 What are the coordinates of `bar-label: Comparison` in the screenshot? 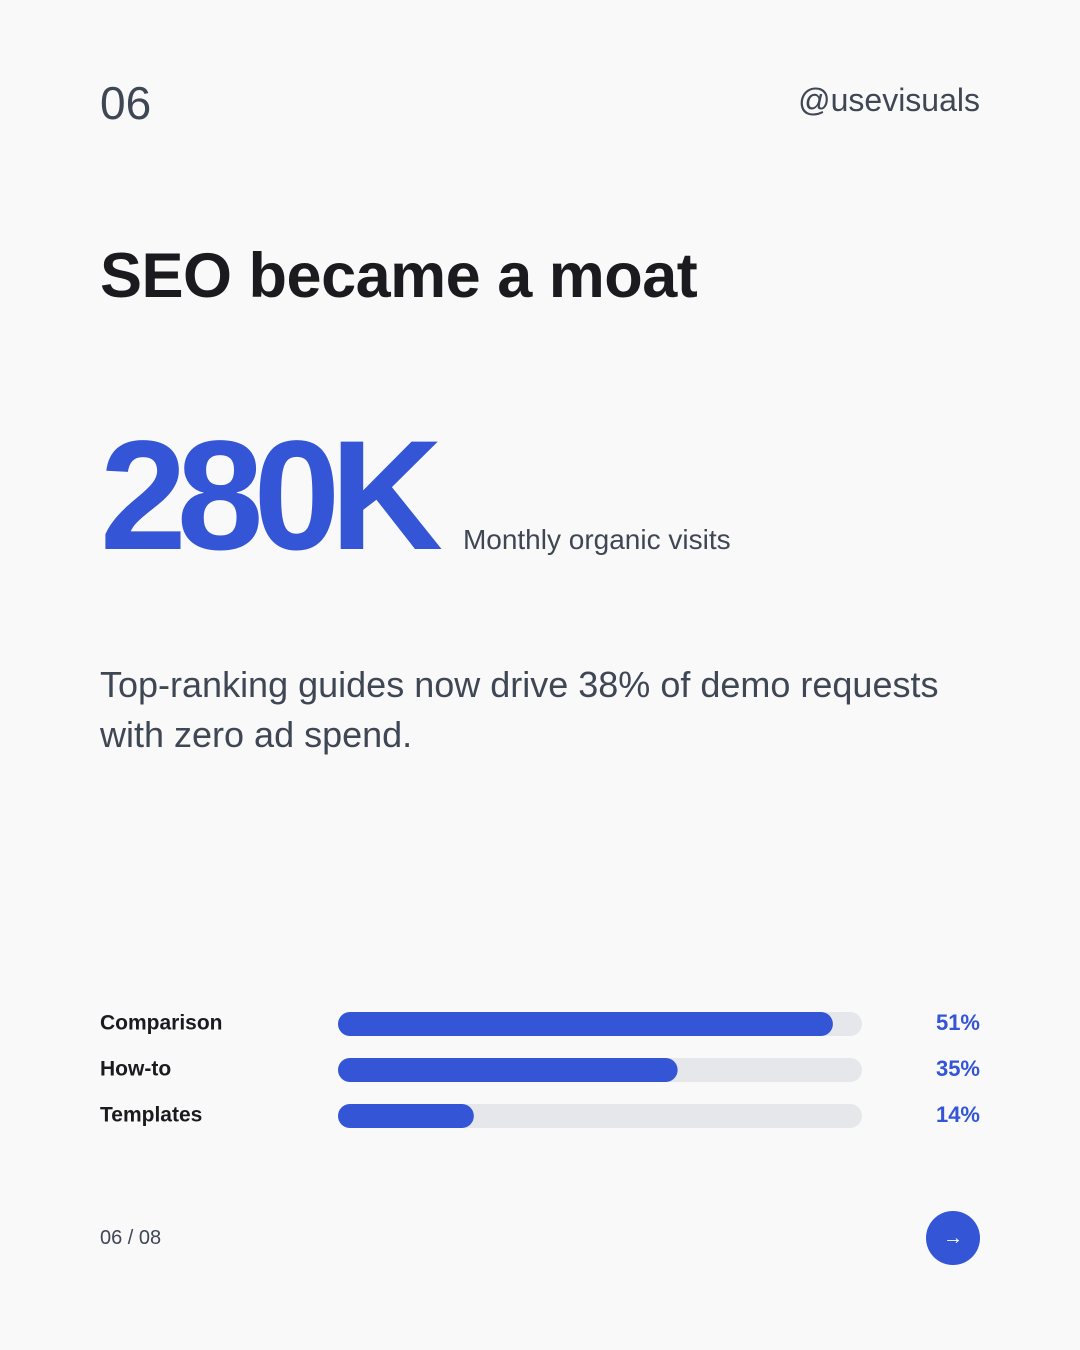 It's located at (161, 1023).